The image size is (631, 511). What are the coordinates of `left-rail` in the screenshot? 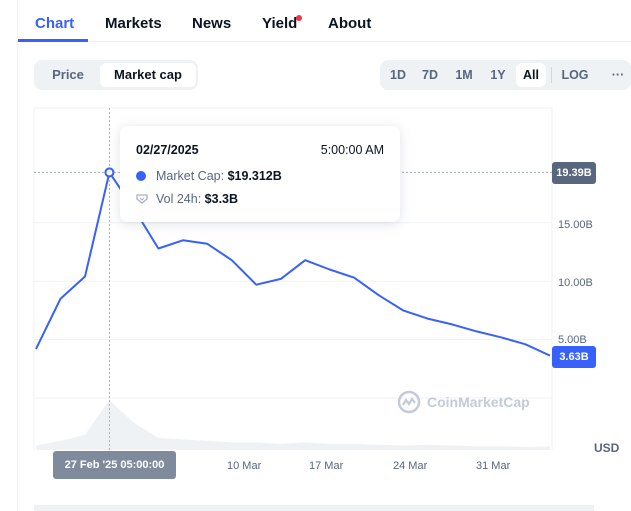 It's located at (9, 255).